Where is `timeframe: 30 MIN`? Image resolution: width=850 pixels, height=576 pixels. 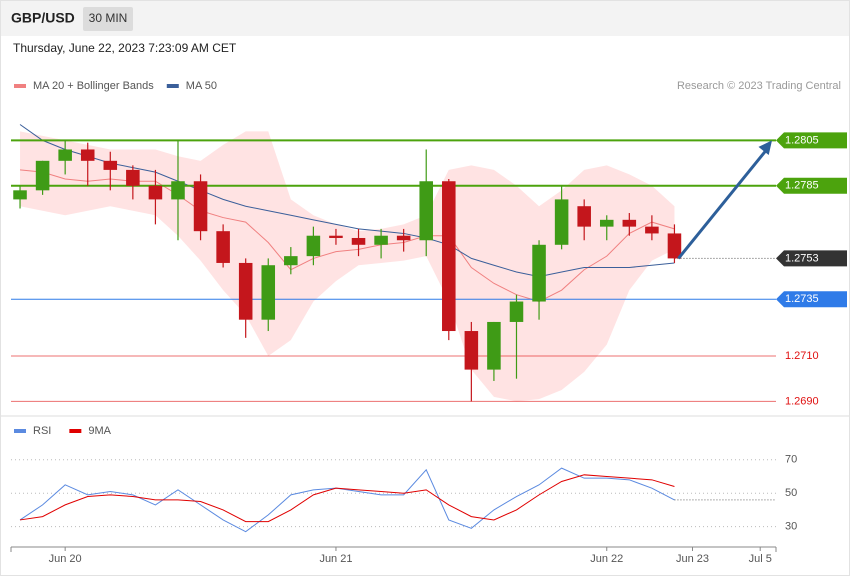 timeframe: 30 MIN is located at coordinates (108, 18).